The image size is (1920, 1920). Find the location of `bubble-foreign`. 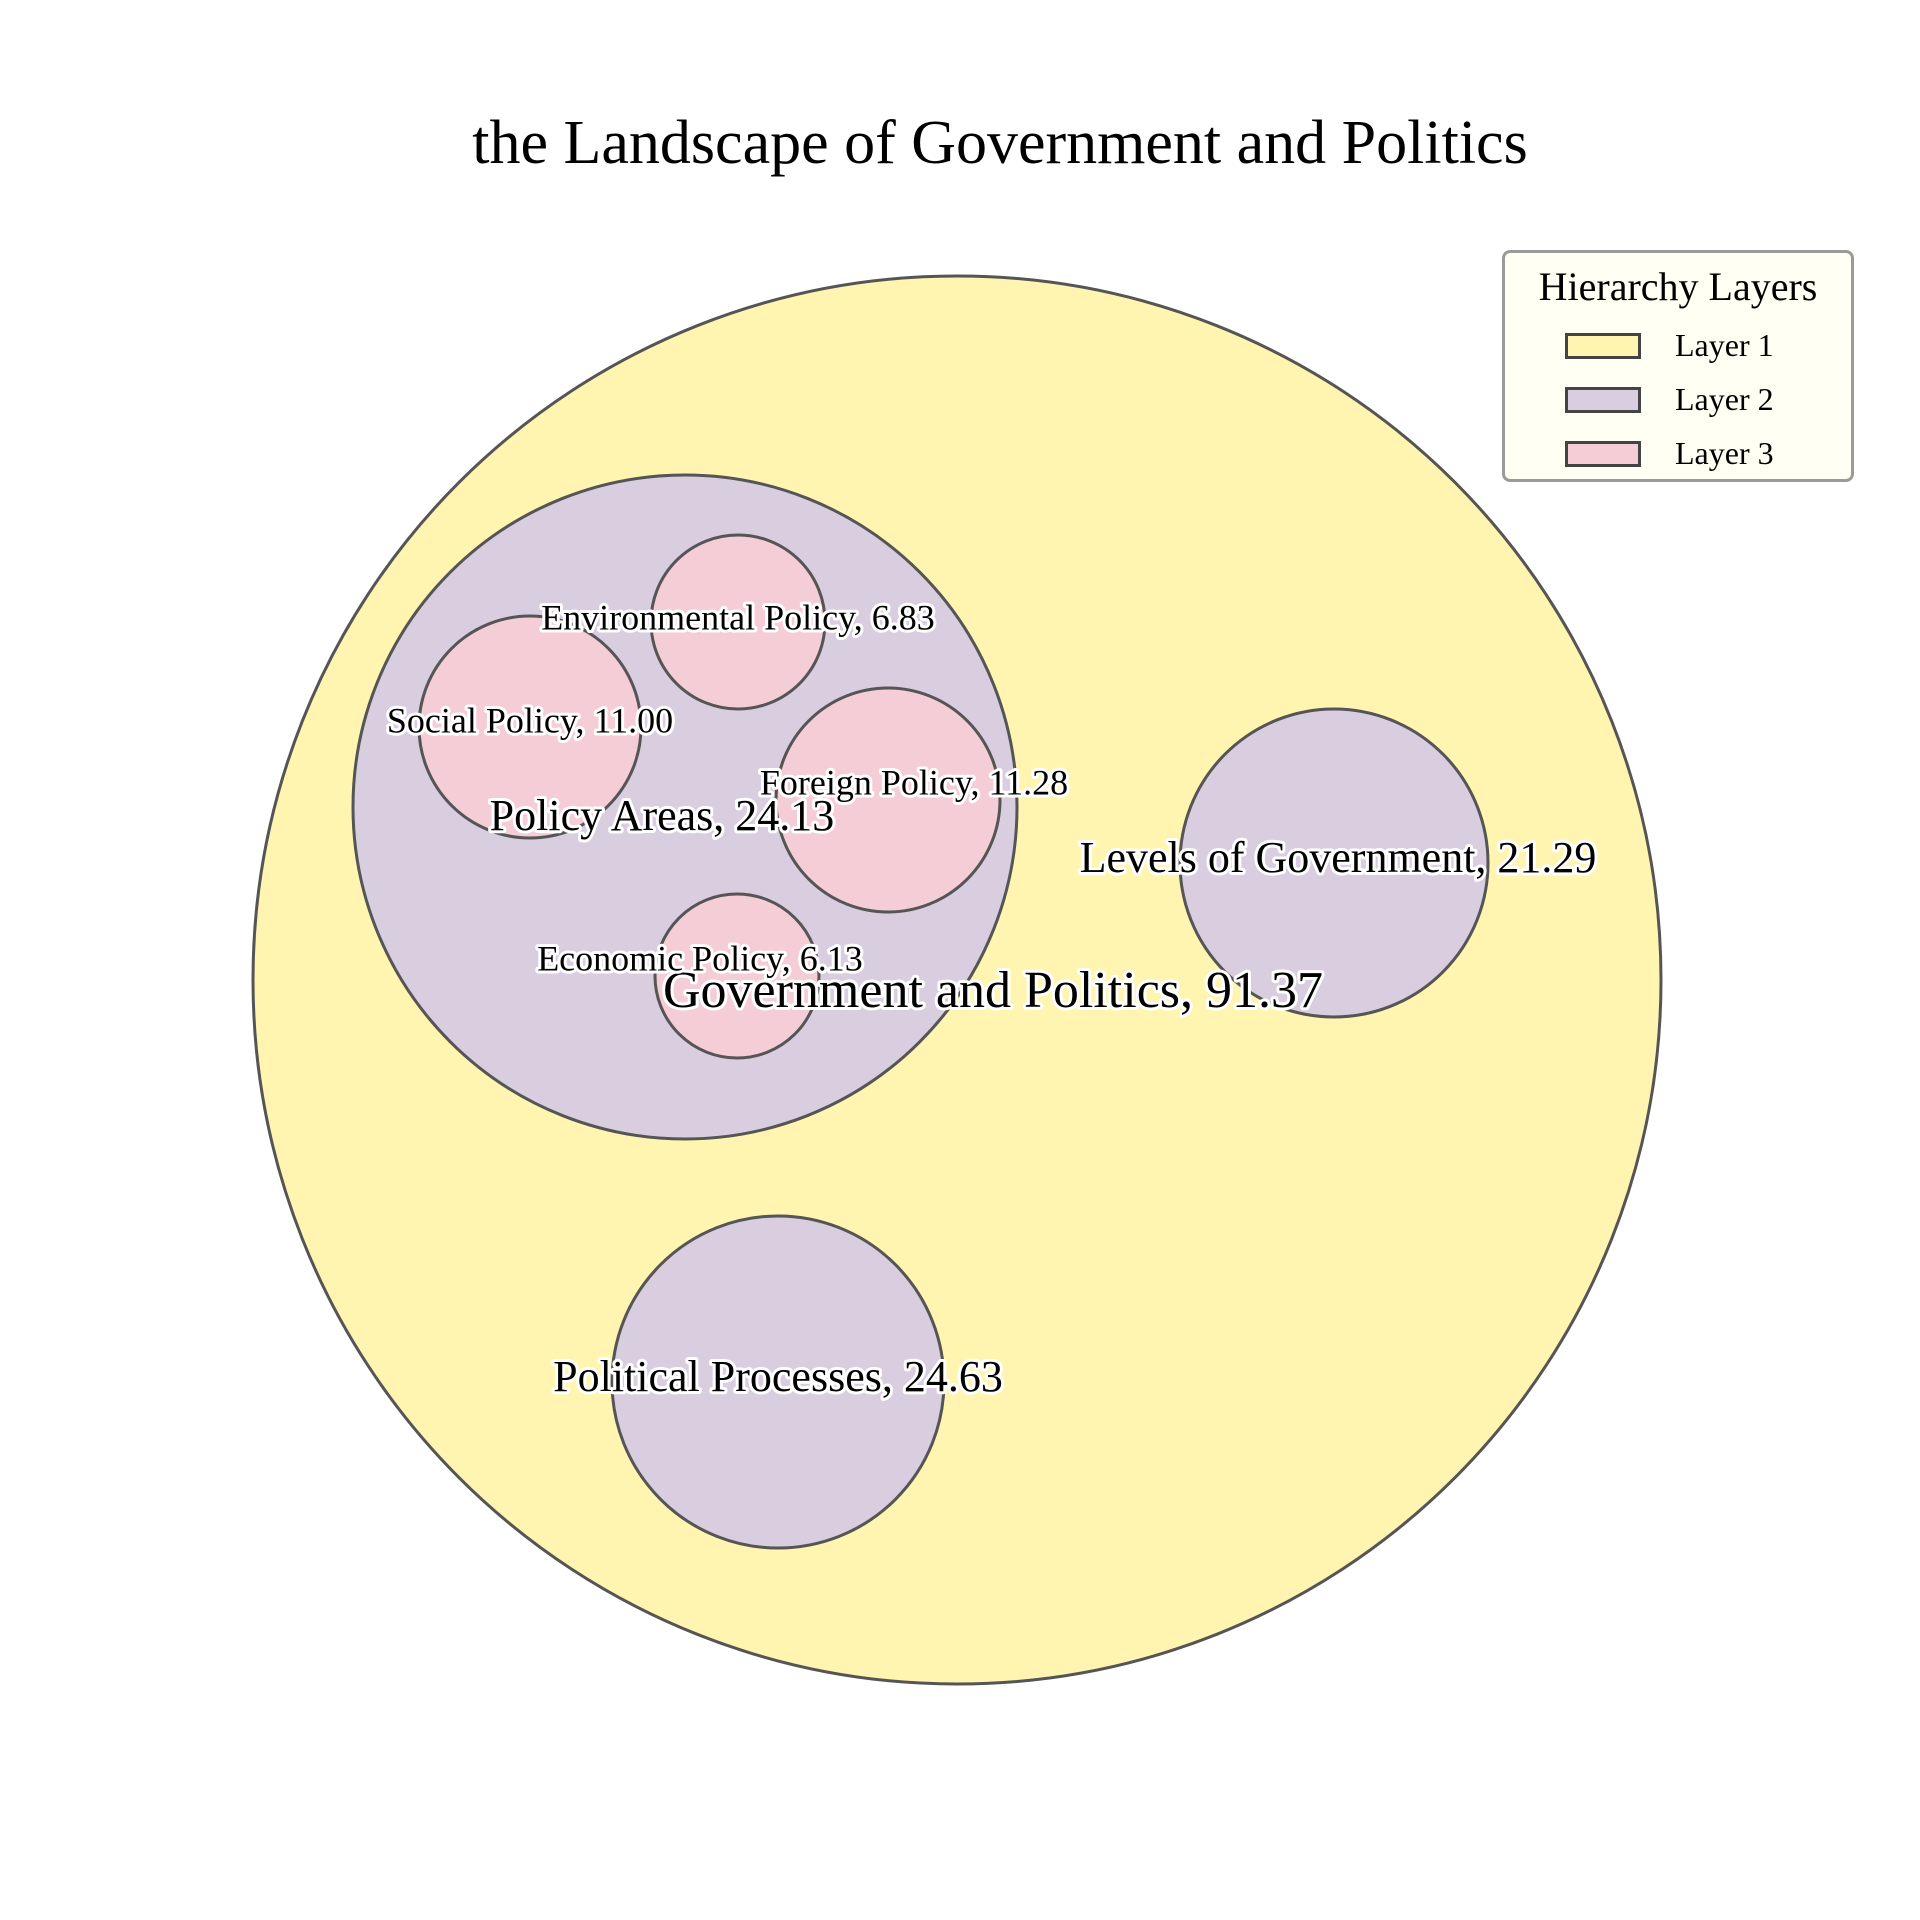

bubble-foreign is located at coordinates (888, 800).